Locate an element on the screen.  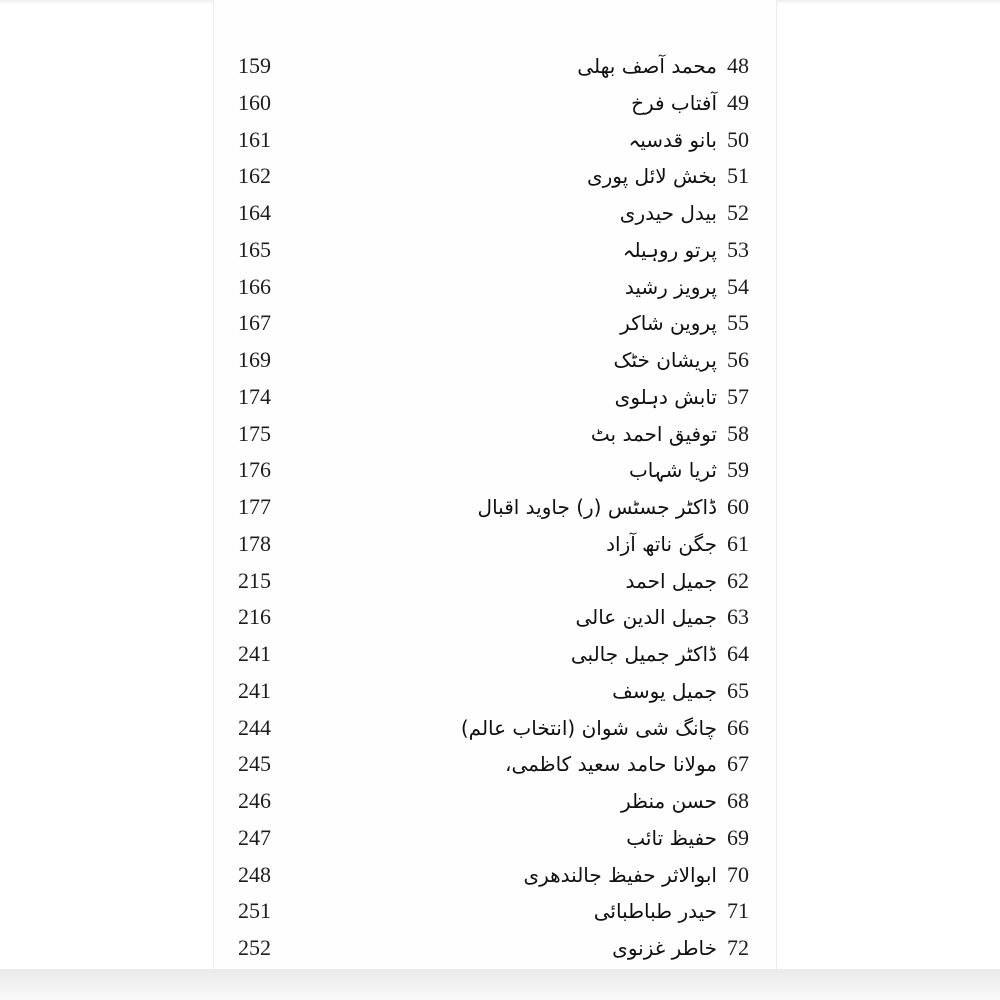
toc-row: 241 جمیل یوسف 65 is located at coordinates (500, 691).